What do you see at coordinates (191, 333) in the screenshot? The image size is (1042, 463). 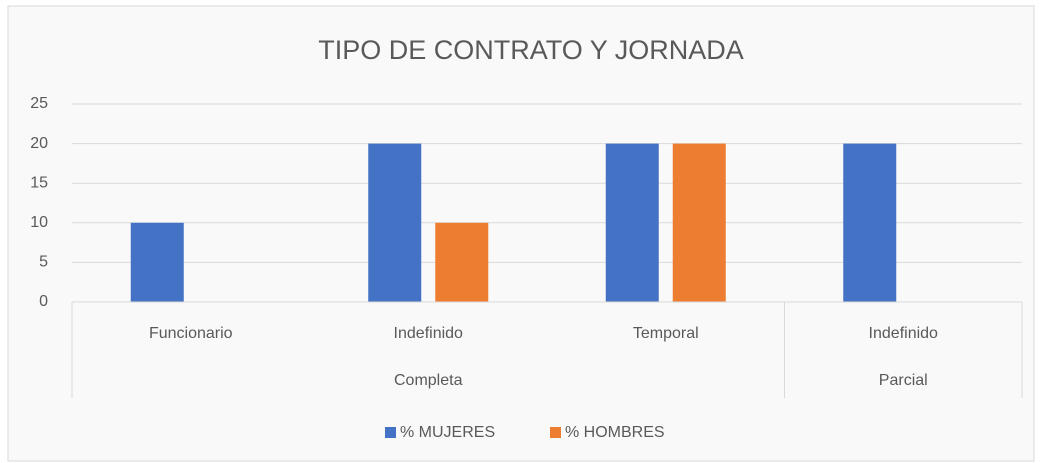 I see `x-tick-label: Funcionario` at bounding box center [191, 333].